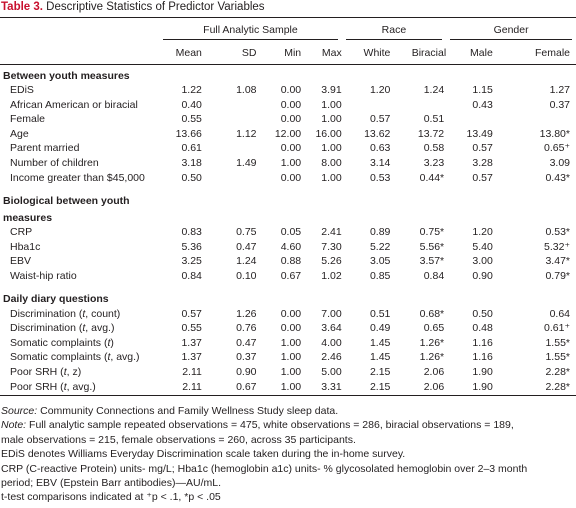  What do you see at coordinates (321, 53) in the screenshot?
I see `col-header-max: Max` at bounding box center [321, 53].